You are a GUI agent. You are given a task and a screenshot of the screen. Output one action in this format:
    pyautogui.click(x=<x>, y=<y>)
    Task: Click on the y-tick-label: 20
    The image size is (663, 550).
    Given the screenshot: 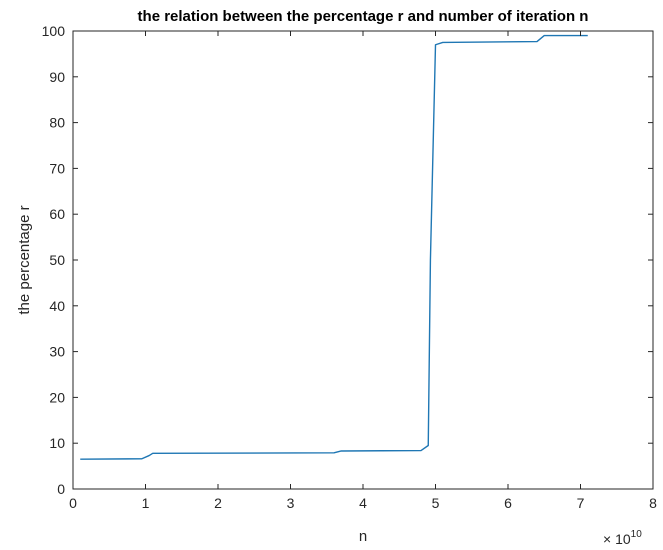 What is the action you would take?
    pyautogui.click(x=57, y=397)
    